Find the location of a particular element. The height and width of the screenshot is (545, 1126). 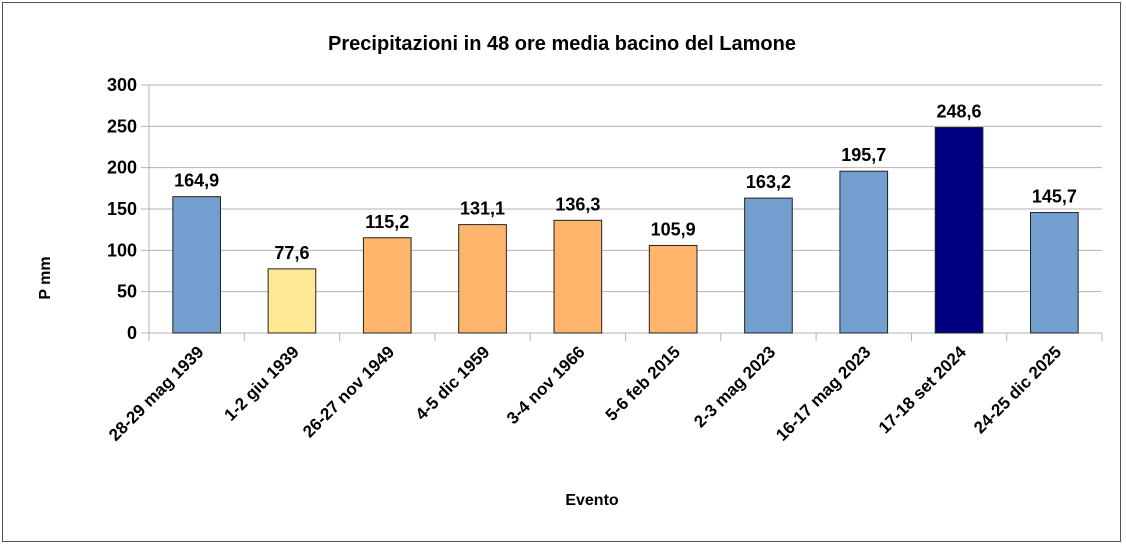

y-tick-label: 200 is located at coordinates (122, 168).